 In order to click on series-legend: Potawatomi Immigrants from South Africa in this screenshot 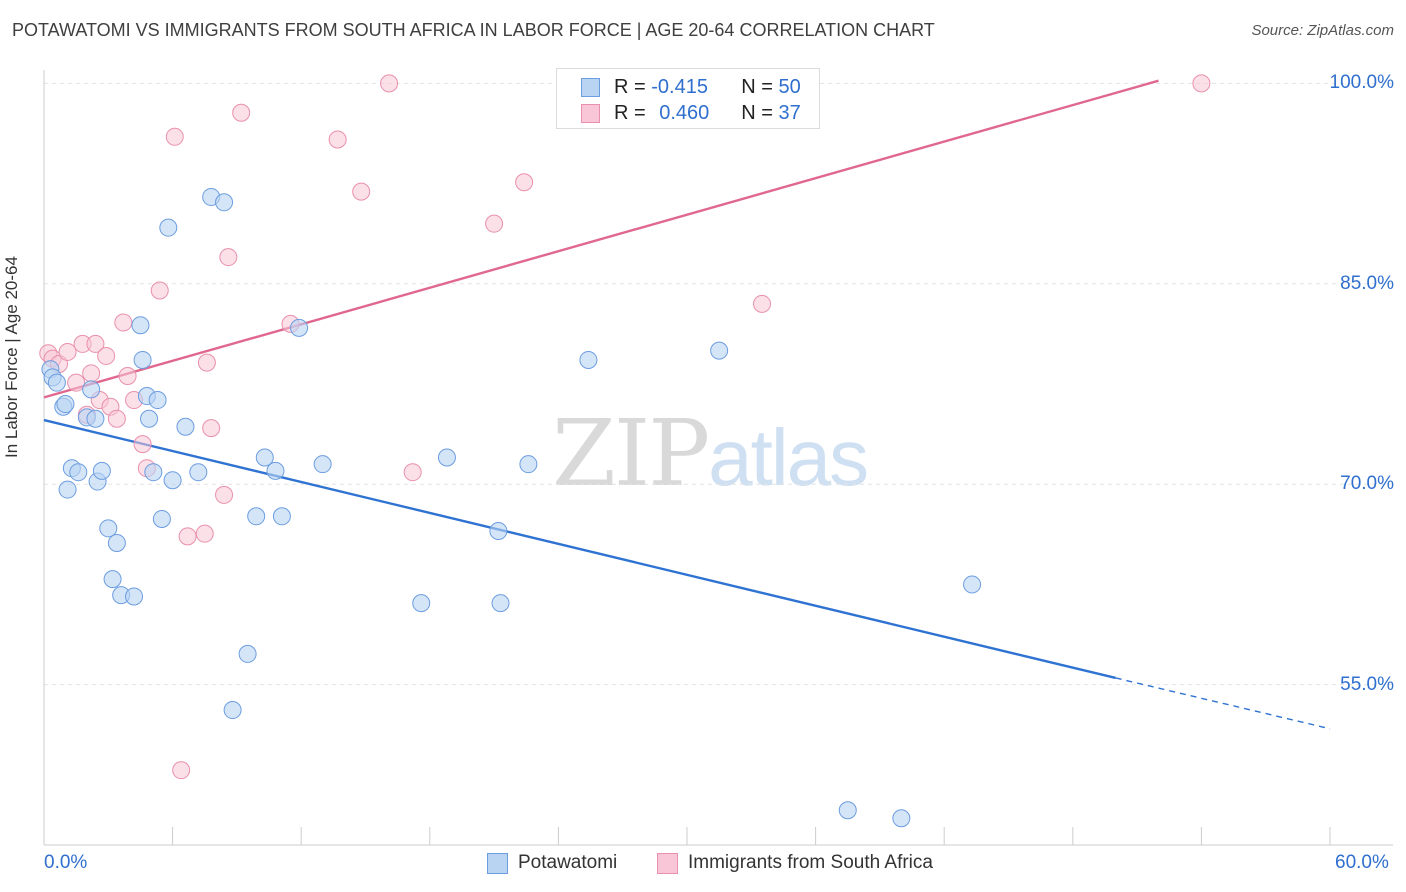, I will do `click(703, 864)`.